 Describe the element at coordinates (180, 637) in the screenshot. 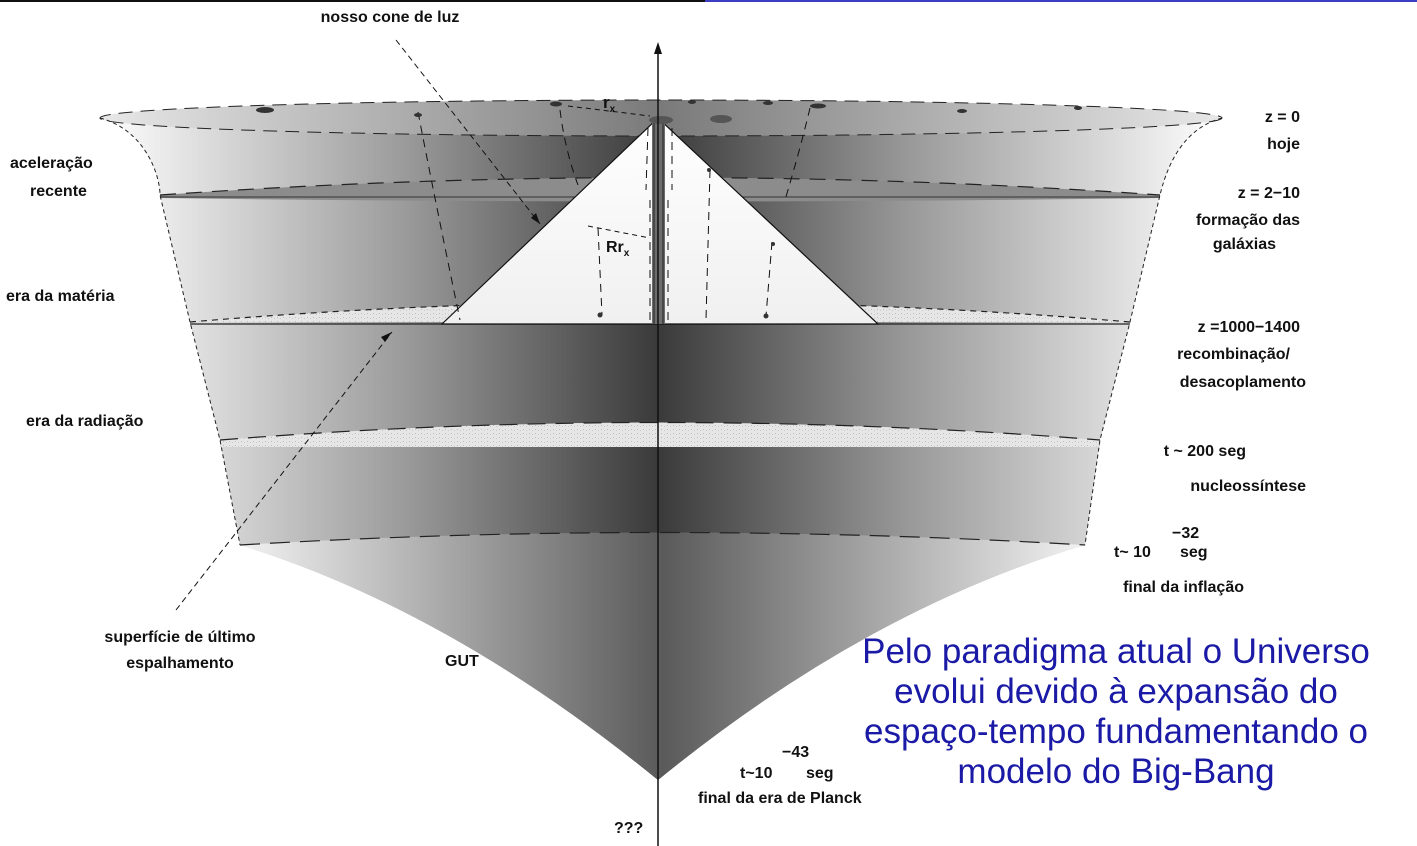

I see `last-scattering-label-1: superfície de último` at that location.